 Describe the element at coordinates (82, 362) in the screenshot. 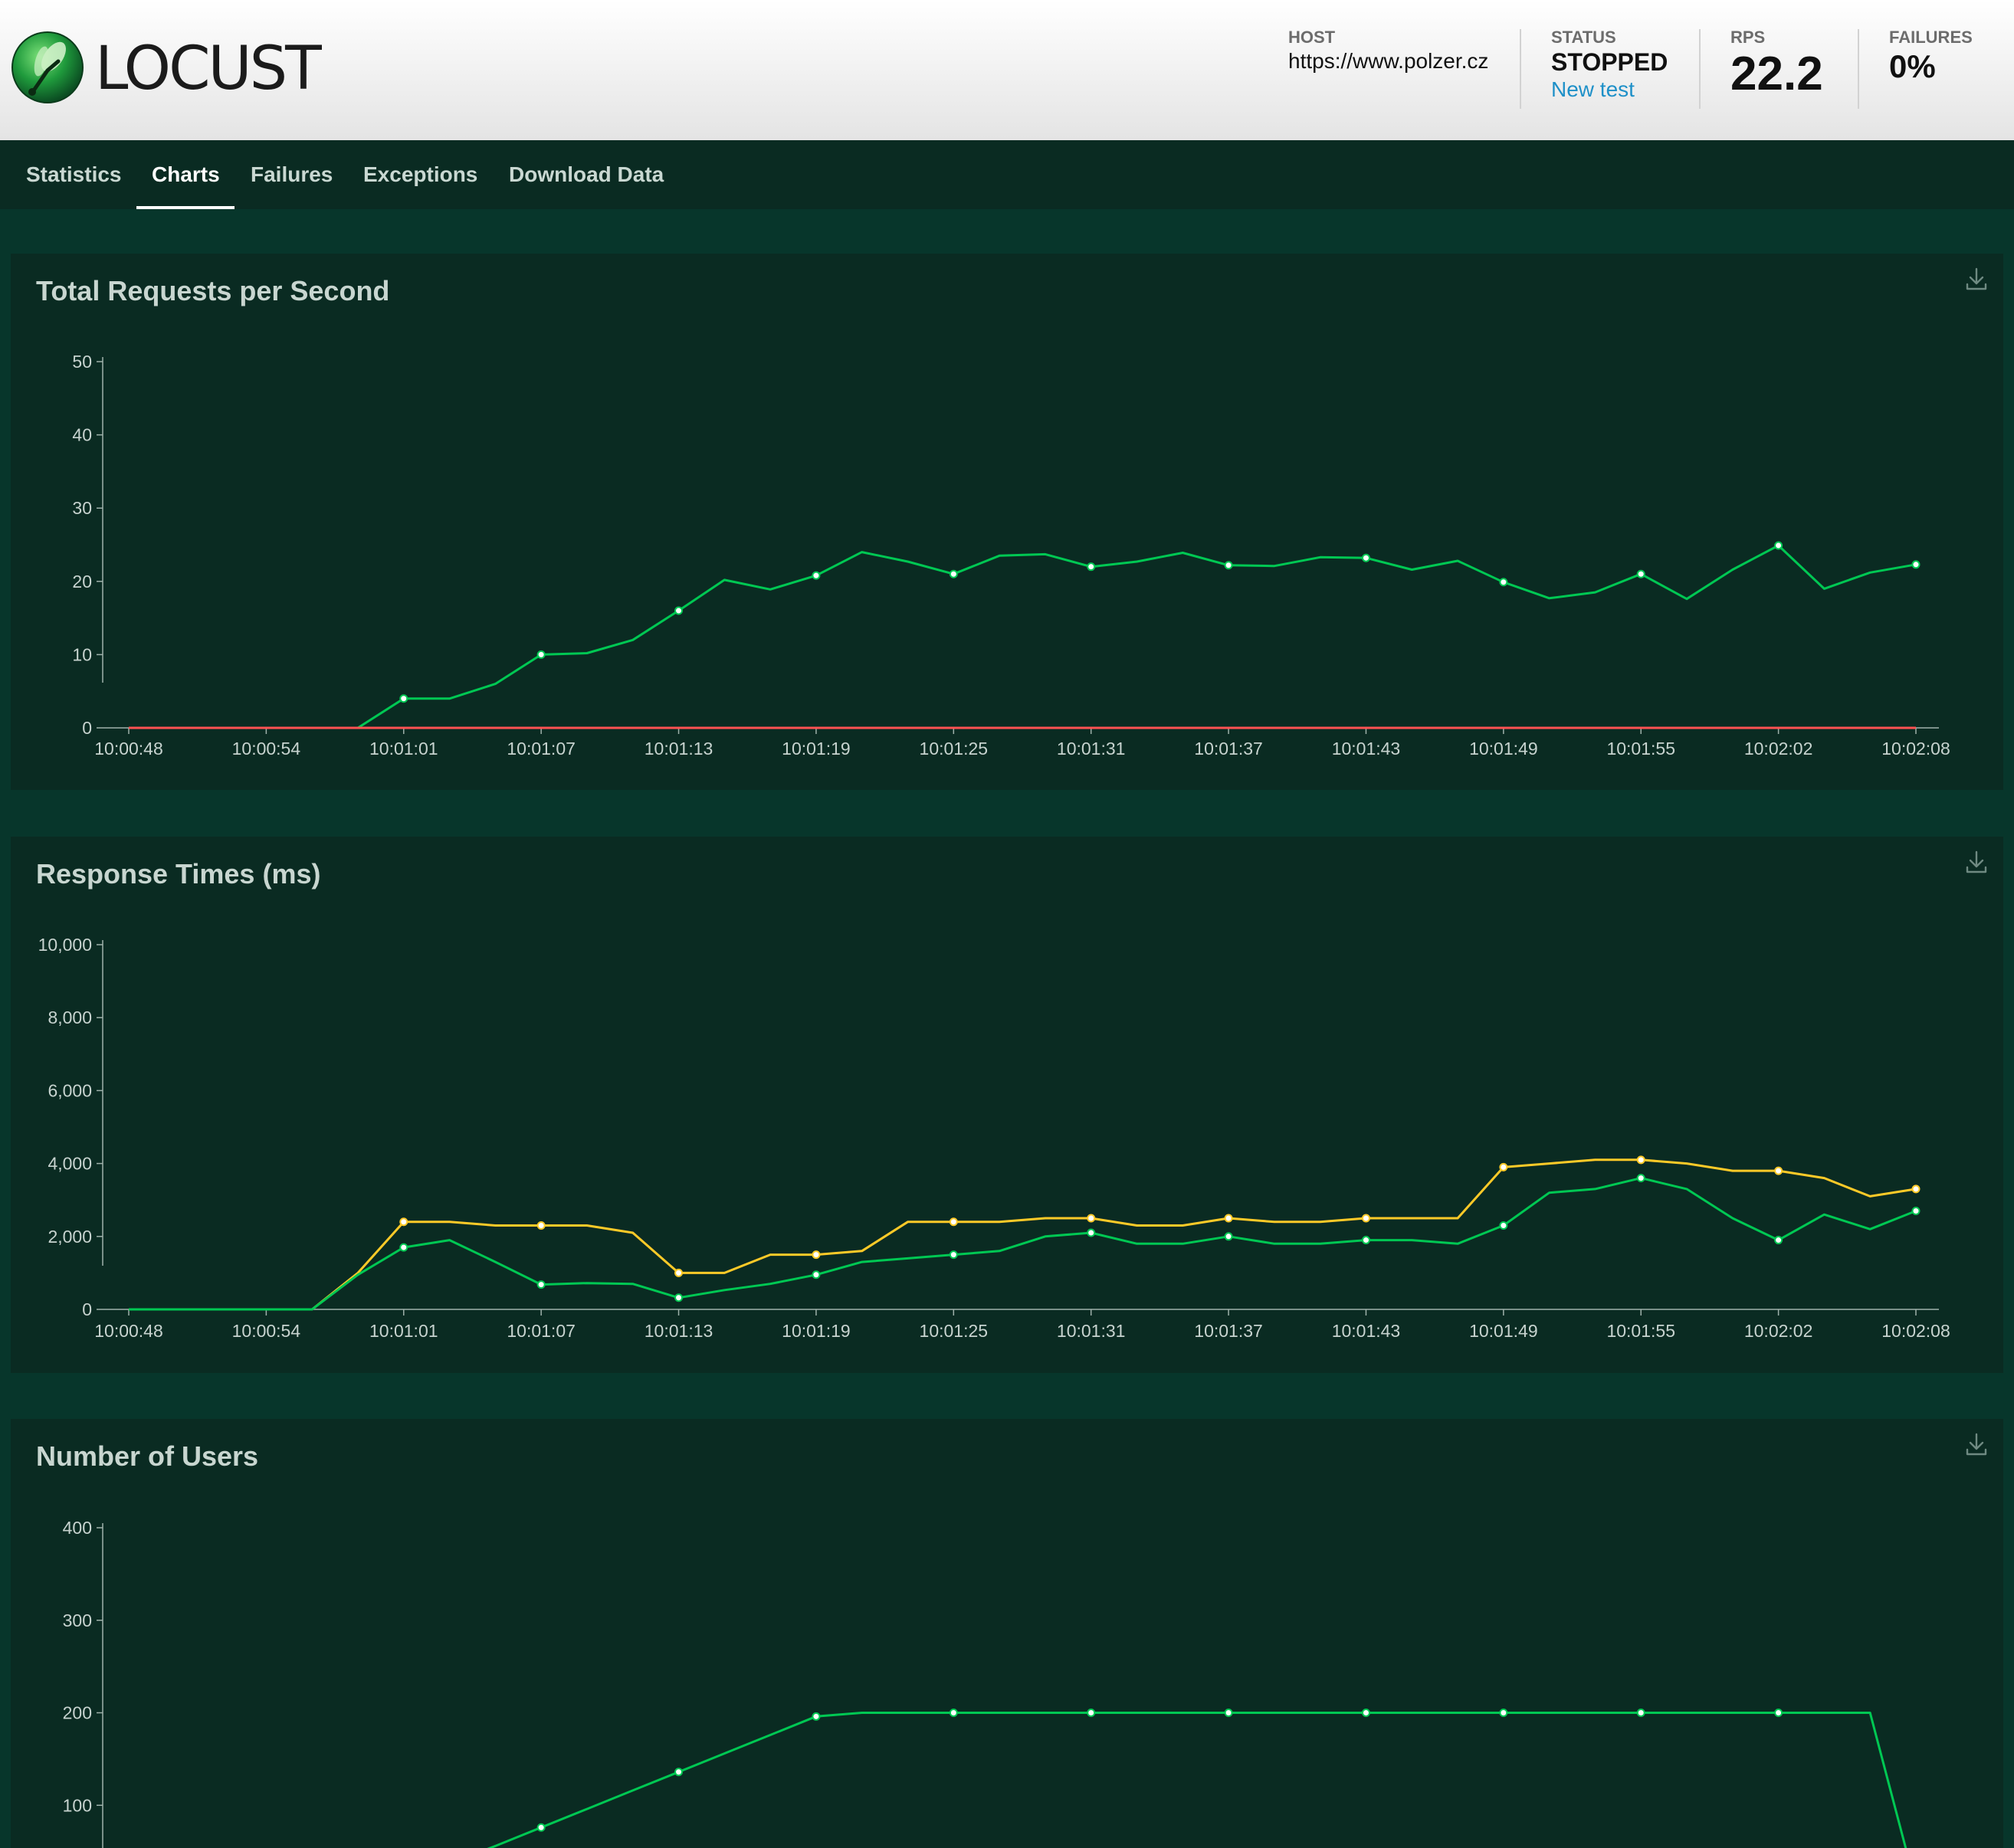

I see `y-tick-label: 50` at that location.